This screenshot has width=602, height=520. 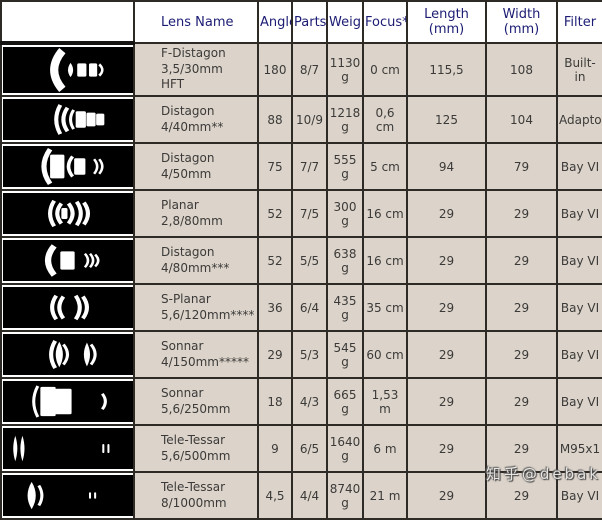 I want to click on weight-cell: 1130 g, so click(x=345, y=69).